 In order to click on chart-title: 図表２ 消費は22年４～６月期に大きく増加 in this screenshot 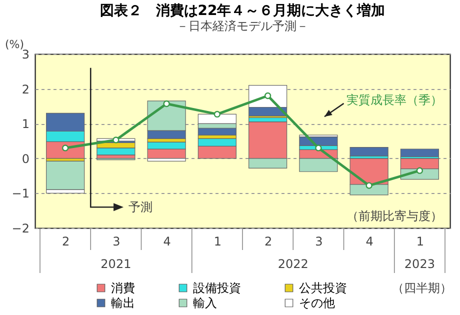, I will do `click(243, 10)`.